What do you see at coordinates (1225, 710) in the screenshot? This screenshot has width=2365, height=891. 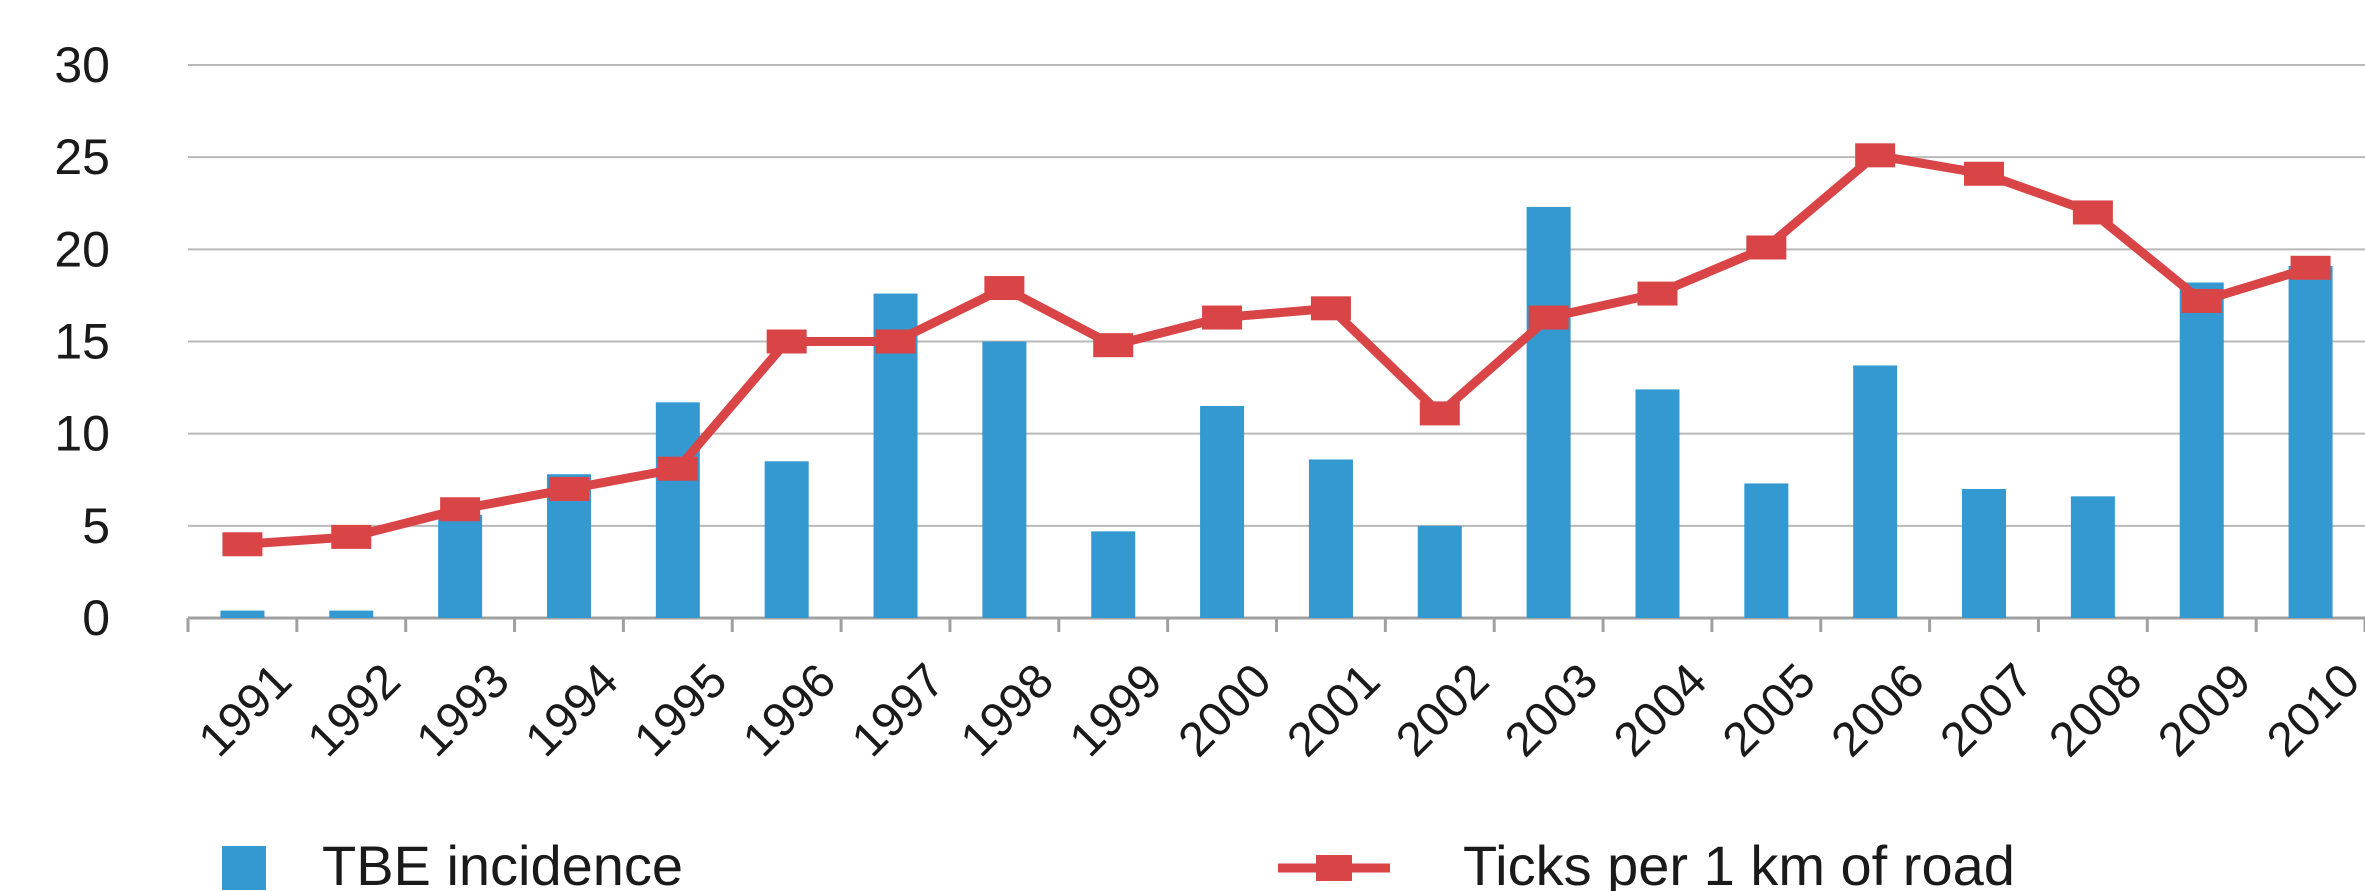 I see `x-tick-label: 2000` at bounding box center [1225, 710].